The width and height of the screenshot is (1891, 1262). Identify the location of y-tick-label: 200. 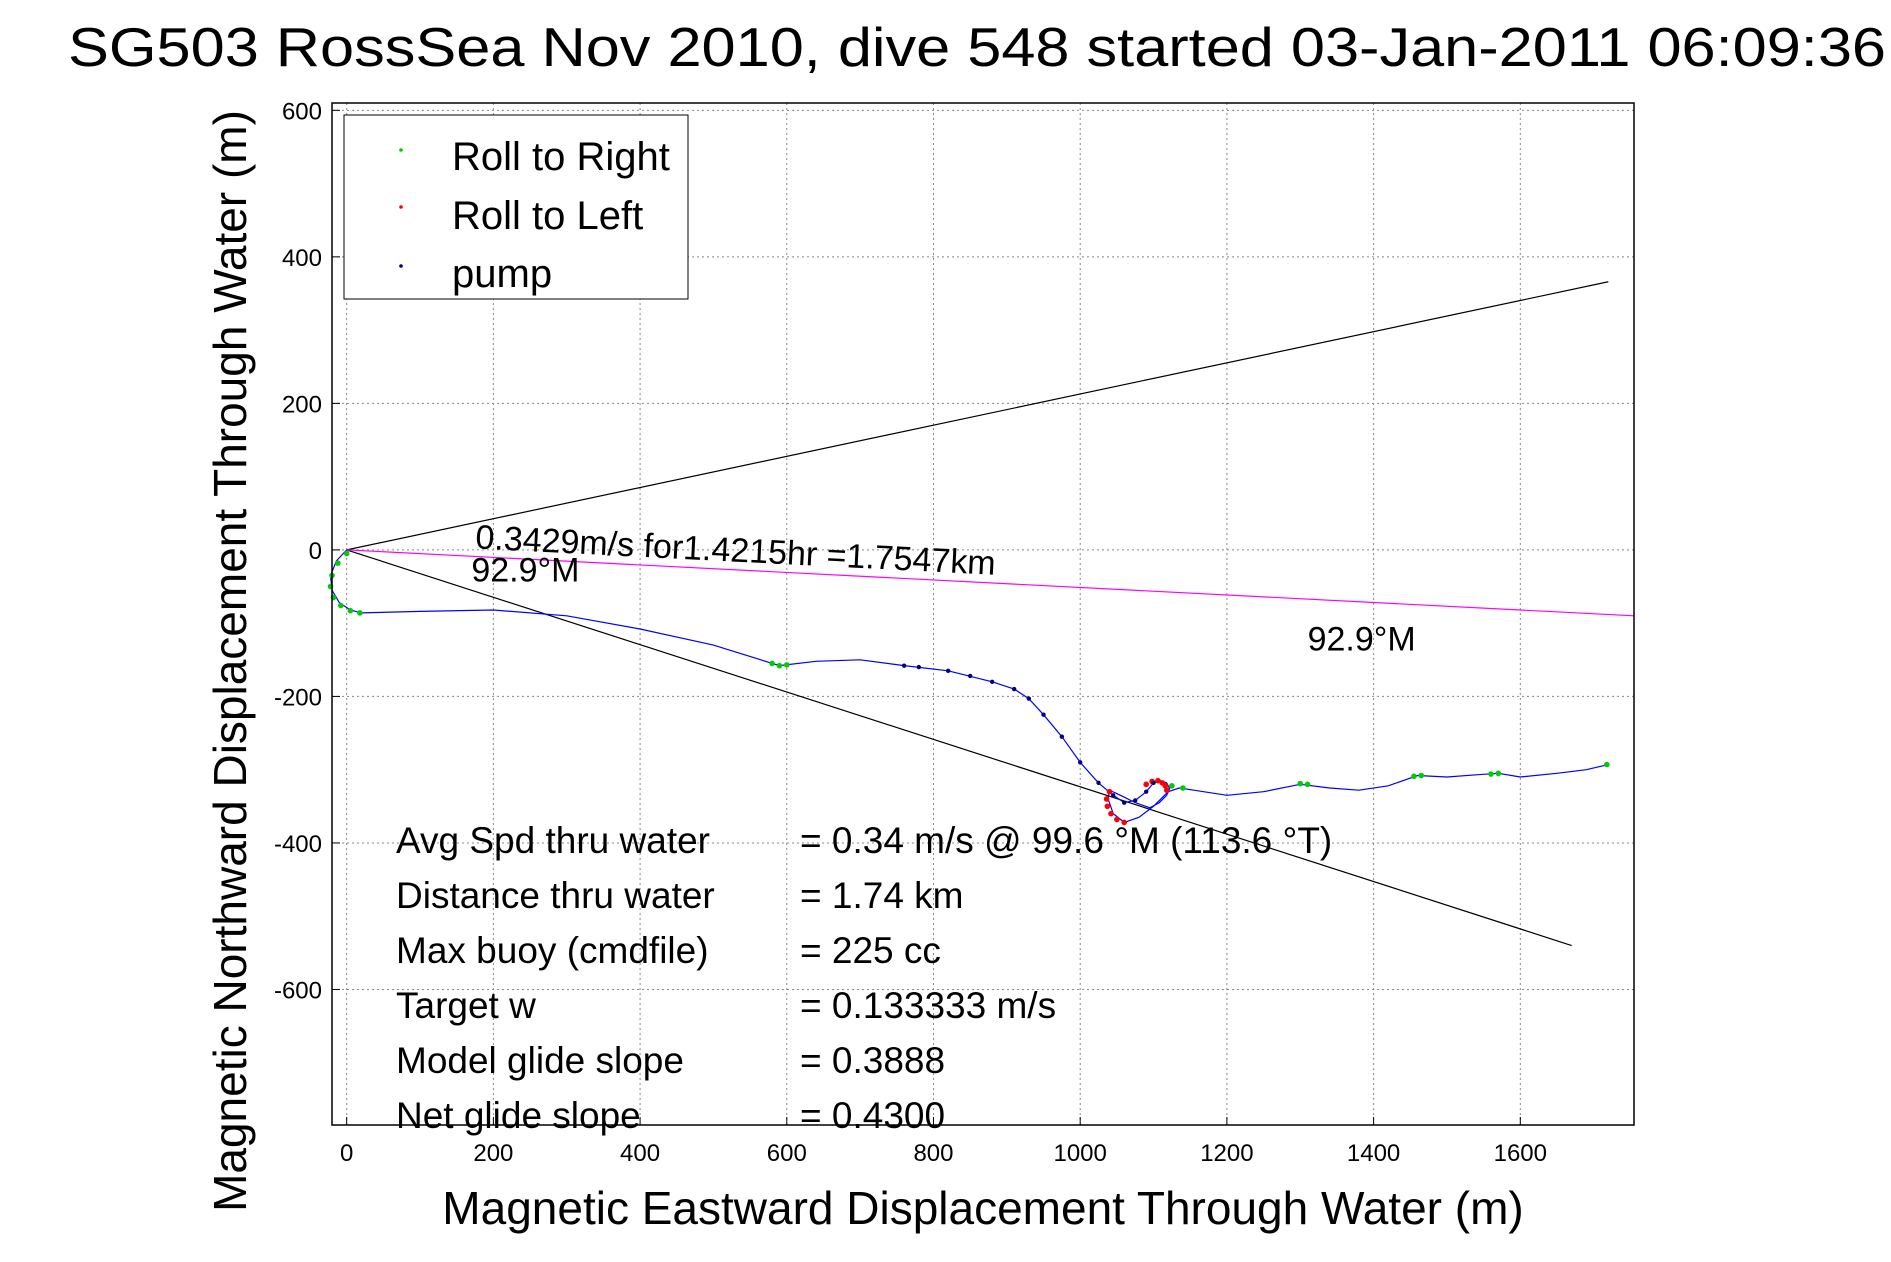
(302, 404).